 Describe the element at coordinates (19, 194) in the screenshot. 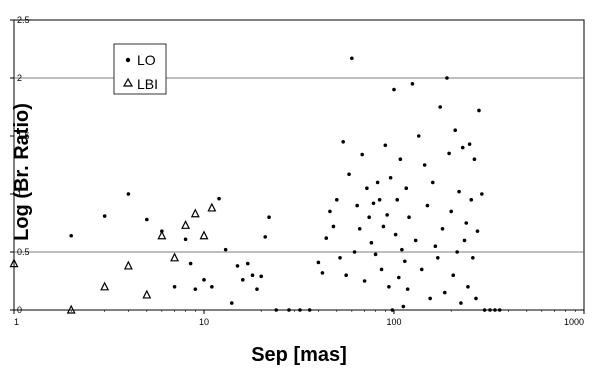

I see `y-tick-label: 1` at that location.